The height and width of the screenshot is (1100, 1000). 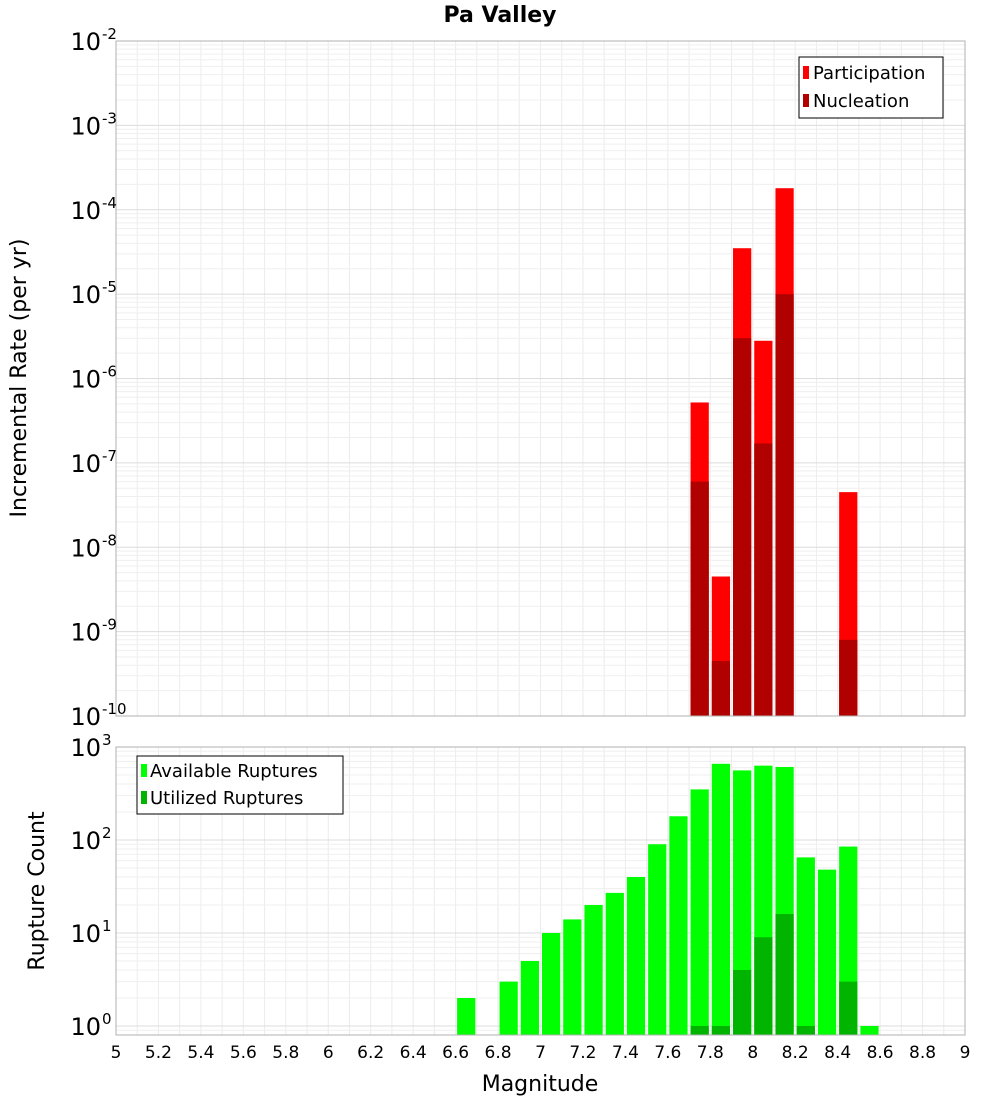 I want to click on legend-label-participation: Participation, so click(x=869, y=73).